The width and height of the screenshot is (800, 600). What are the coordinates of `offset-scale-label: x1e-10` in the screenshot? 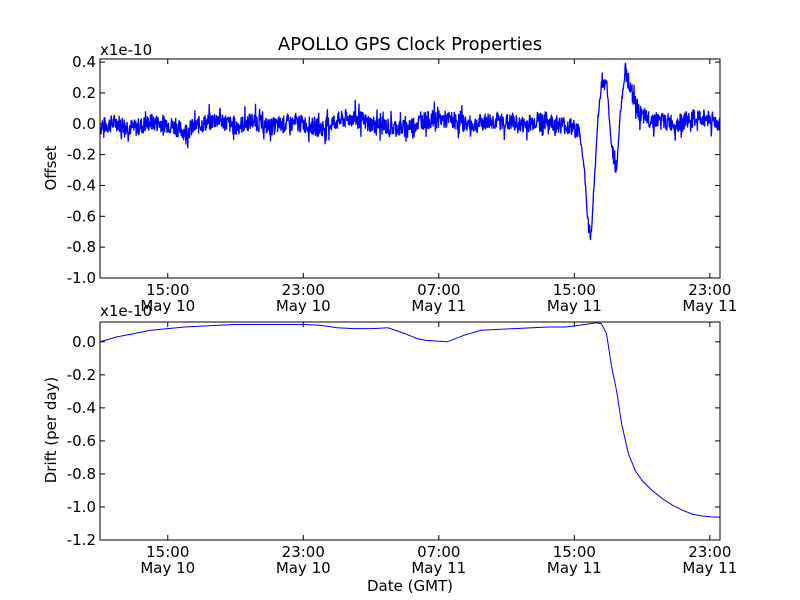 It's located at (126, 50).